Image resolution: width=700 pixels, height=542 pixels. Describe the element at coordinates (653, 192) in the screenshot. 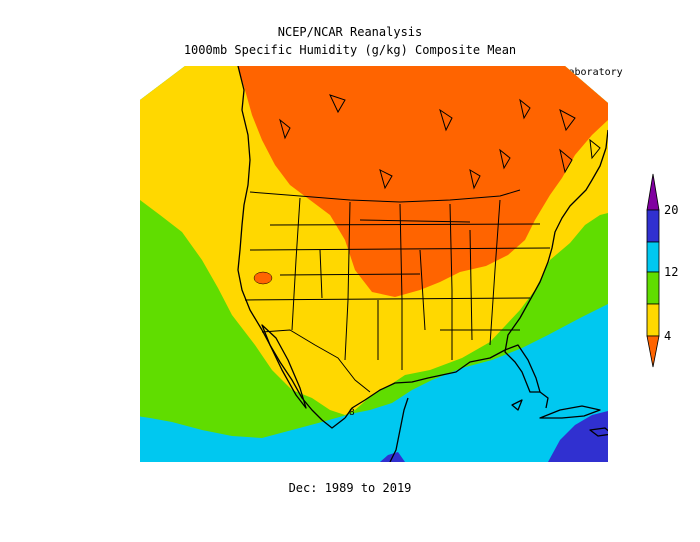

I see `colorbar-cap-top` at that location.